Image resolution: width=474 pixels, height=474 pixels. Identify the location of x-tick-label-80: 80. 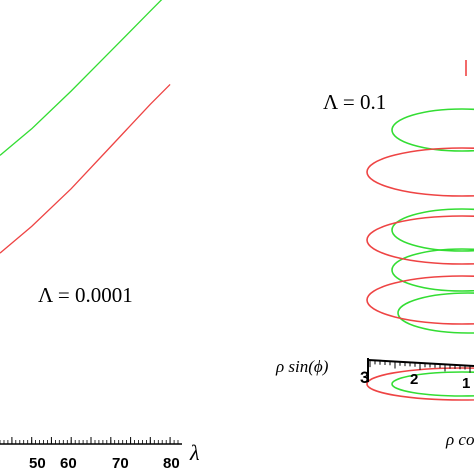
(171, 463).